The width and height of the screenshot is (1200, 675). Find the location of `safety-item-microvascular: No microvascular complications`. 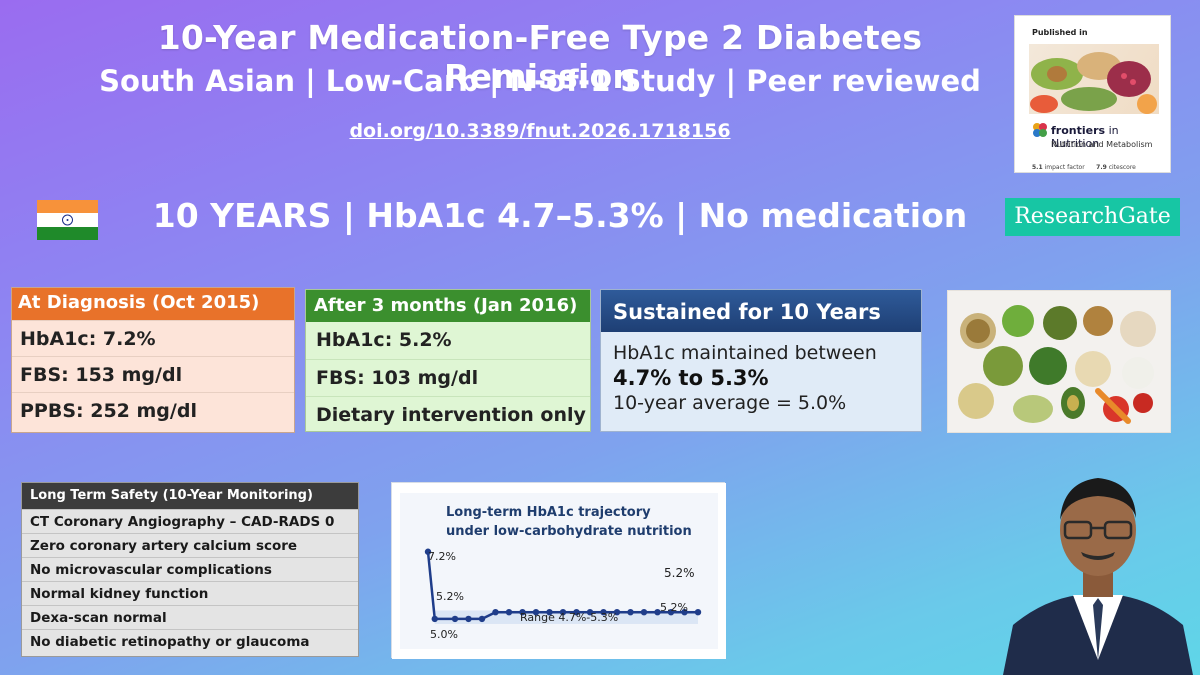

safety-item-microvascular: No microvascular complications is located at coordinates (190, 569).